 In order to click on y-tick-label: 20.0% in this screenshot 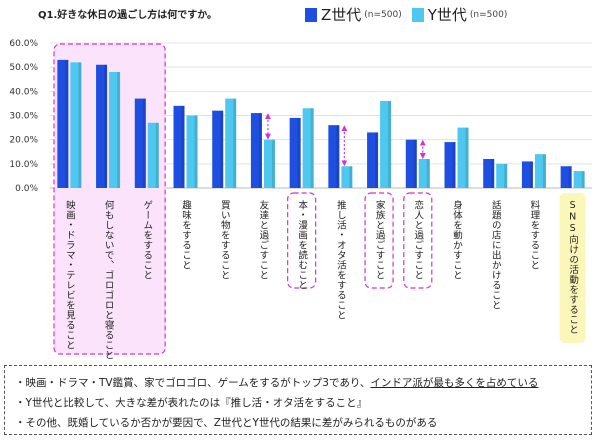, I will do `click(23, 141)`.